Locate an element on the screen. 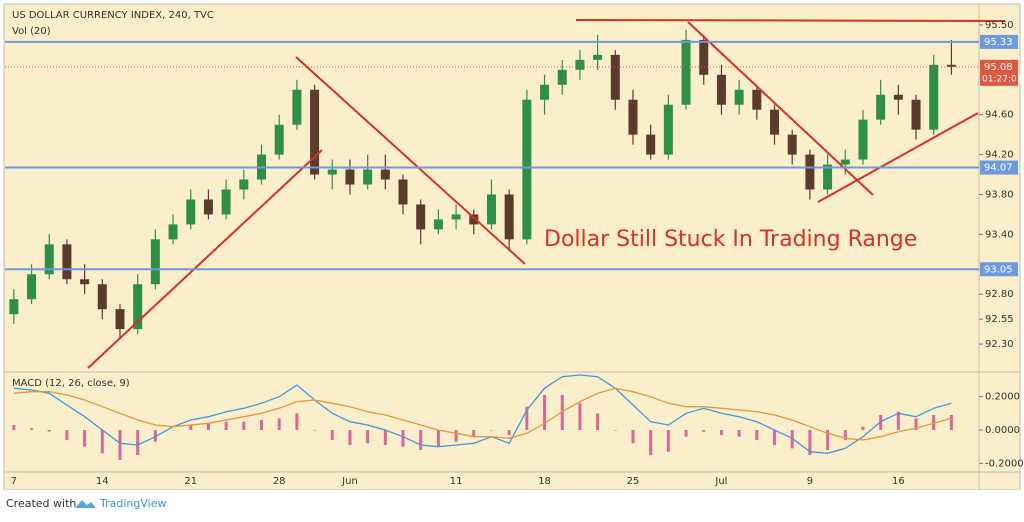 The image size is (1024, 522). level-label: 95.33 is located at coordinates (998, 42).